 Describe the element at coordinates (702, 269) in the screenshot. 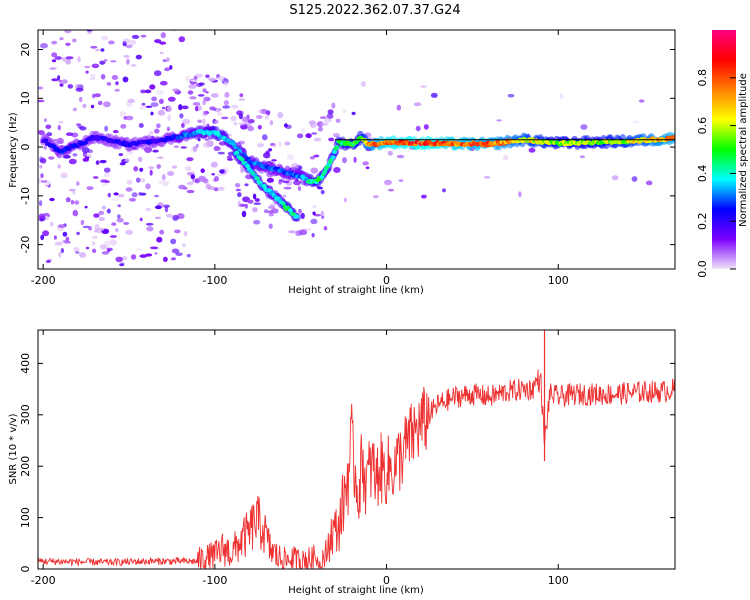

I see `colorbar-tick-label: 0.0` at that location.